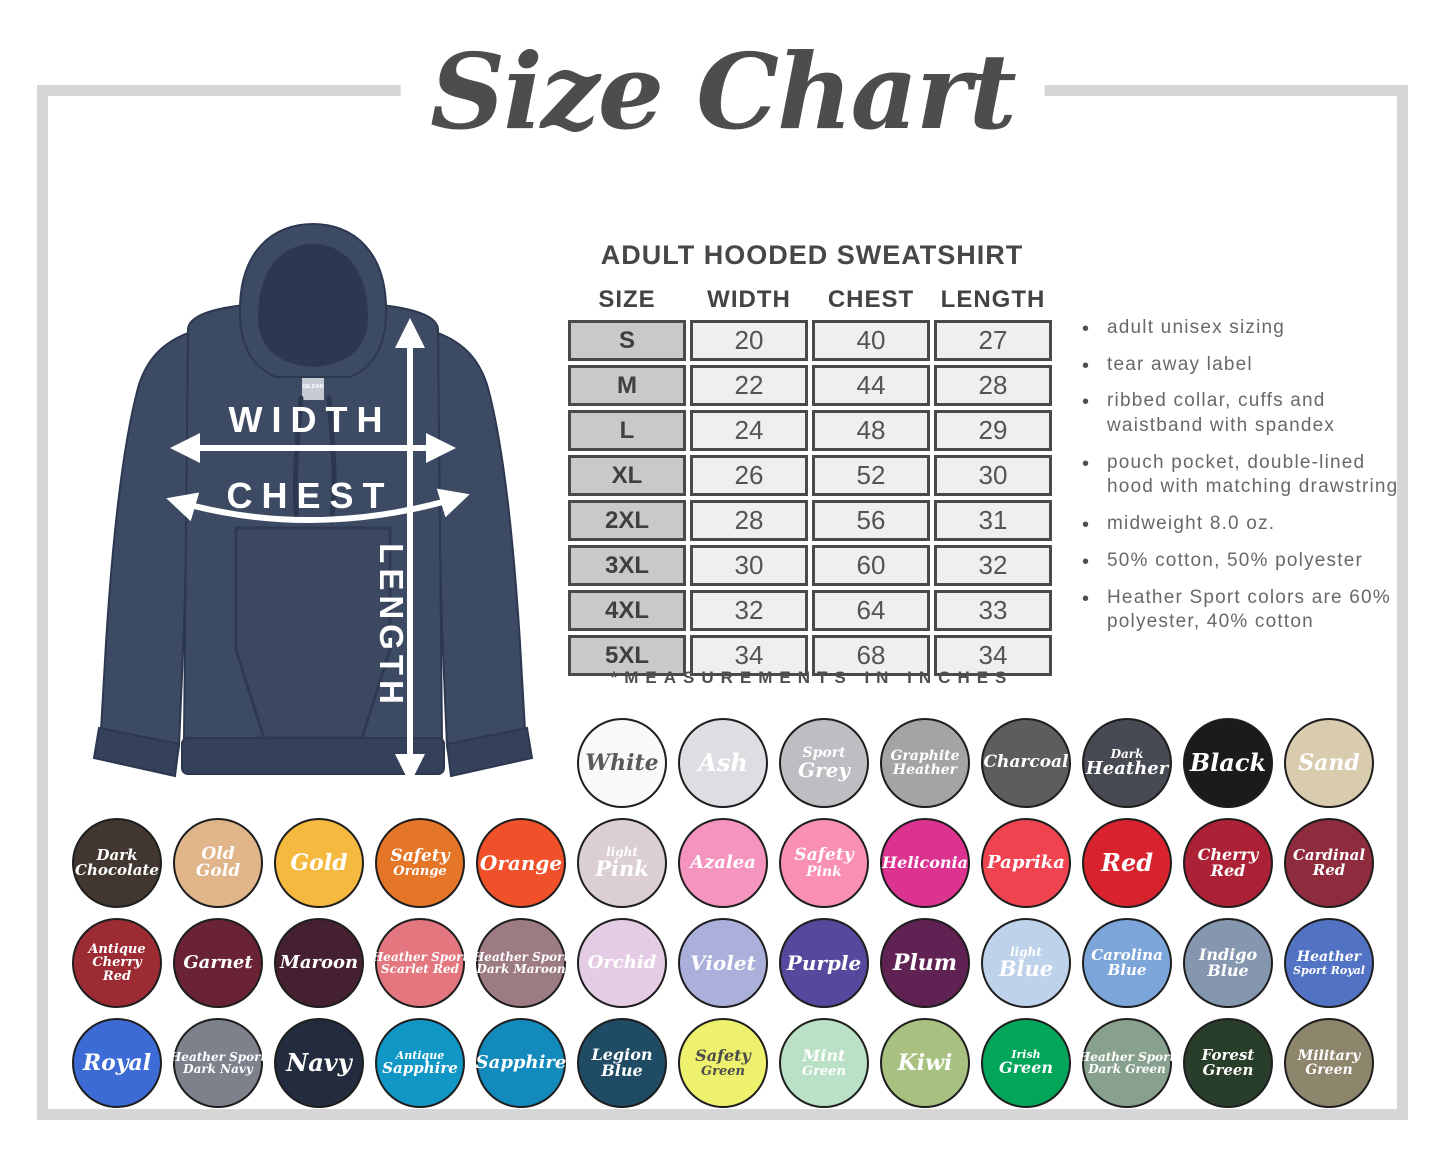 The height and width of the screenshot is (1156, 1445). What do you see at coordinates (810, 385) in the screenshot?
I see `table-row: M 22 44 28` at bounding box center [810, 385].